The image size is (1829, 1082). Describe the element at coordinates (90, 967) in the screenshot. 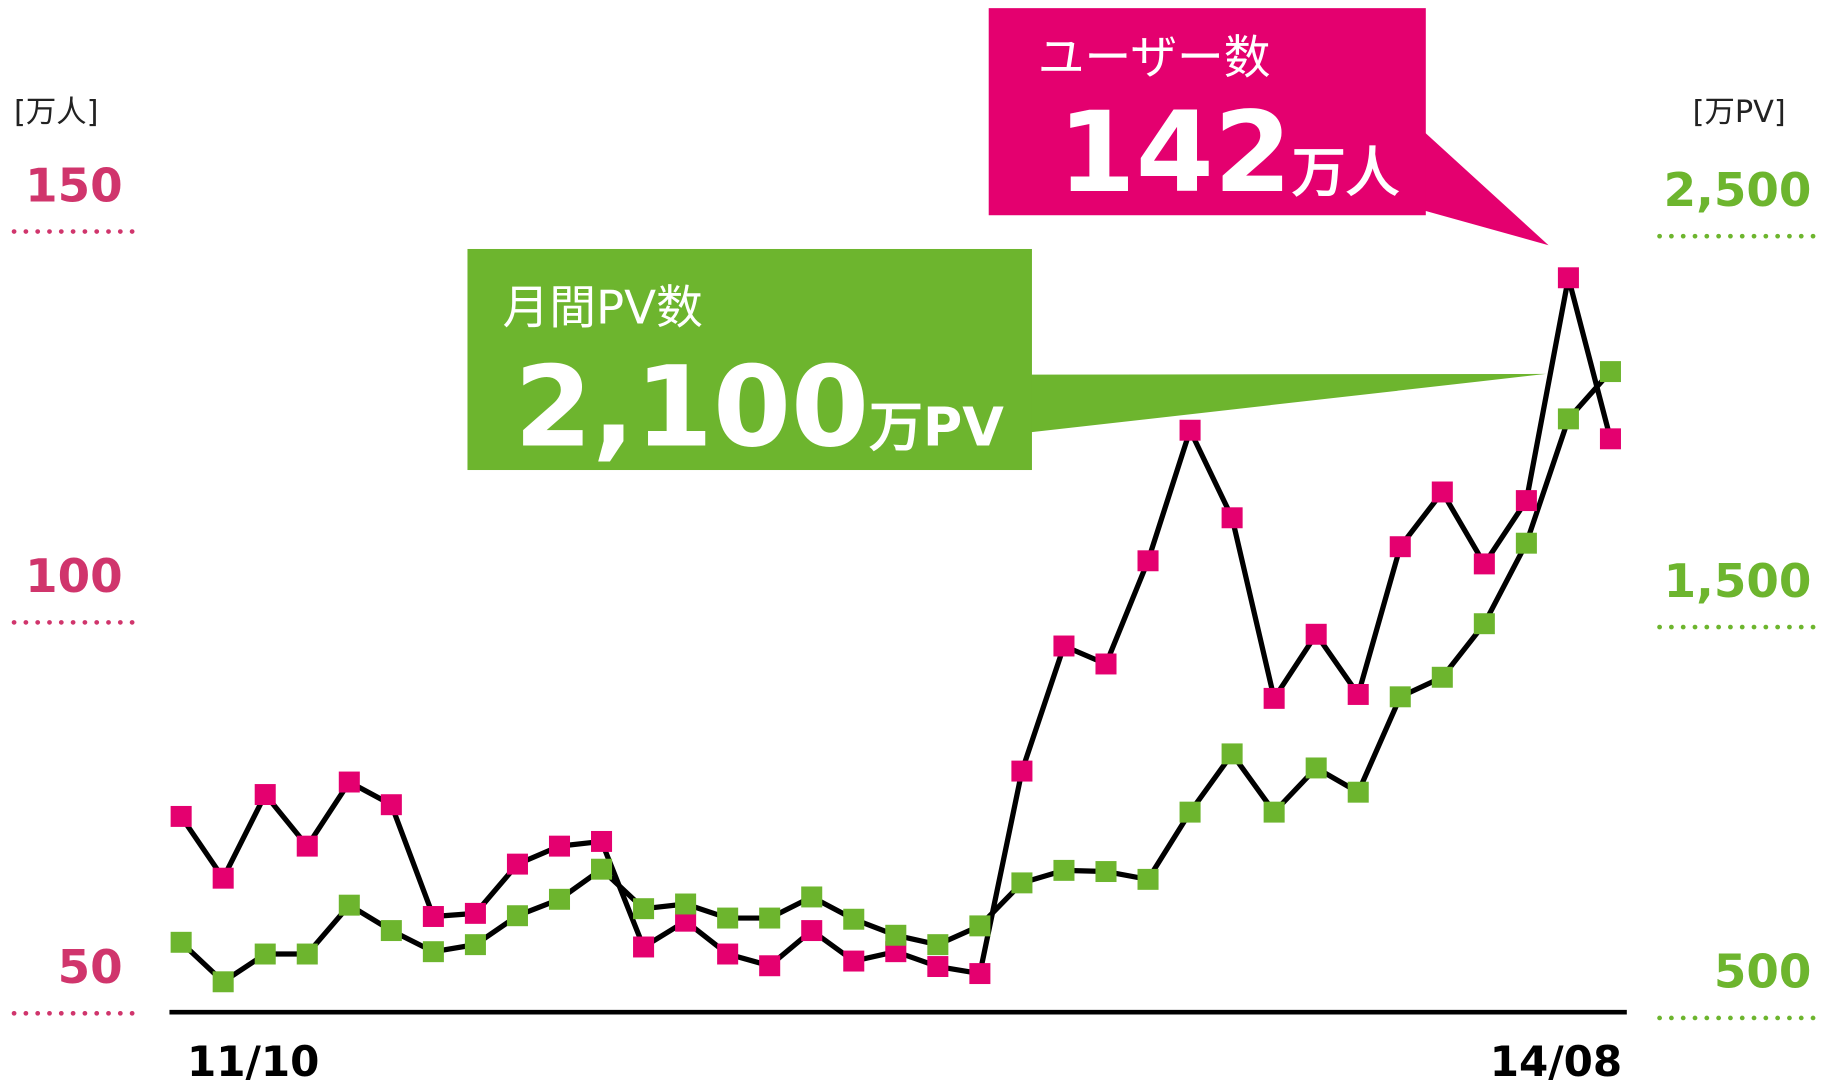

I see `y-tick-label: 50` at that location.